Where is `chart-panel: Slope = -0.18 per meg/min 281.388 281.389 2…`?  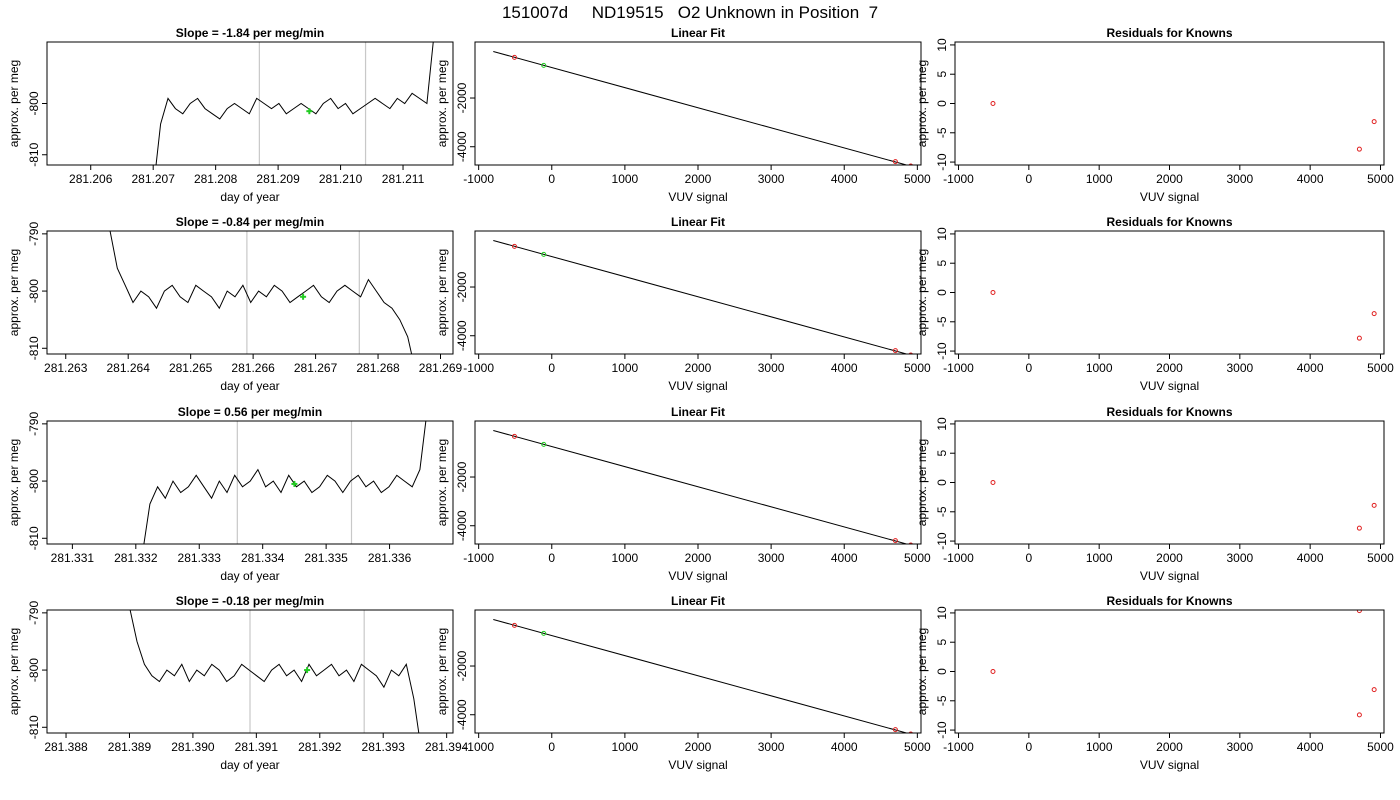
chart-panel: Slope = -0.18 per meg/min 281.388 281.389 2… is located at coordinates (238, 683).